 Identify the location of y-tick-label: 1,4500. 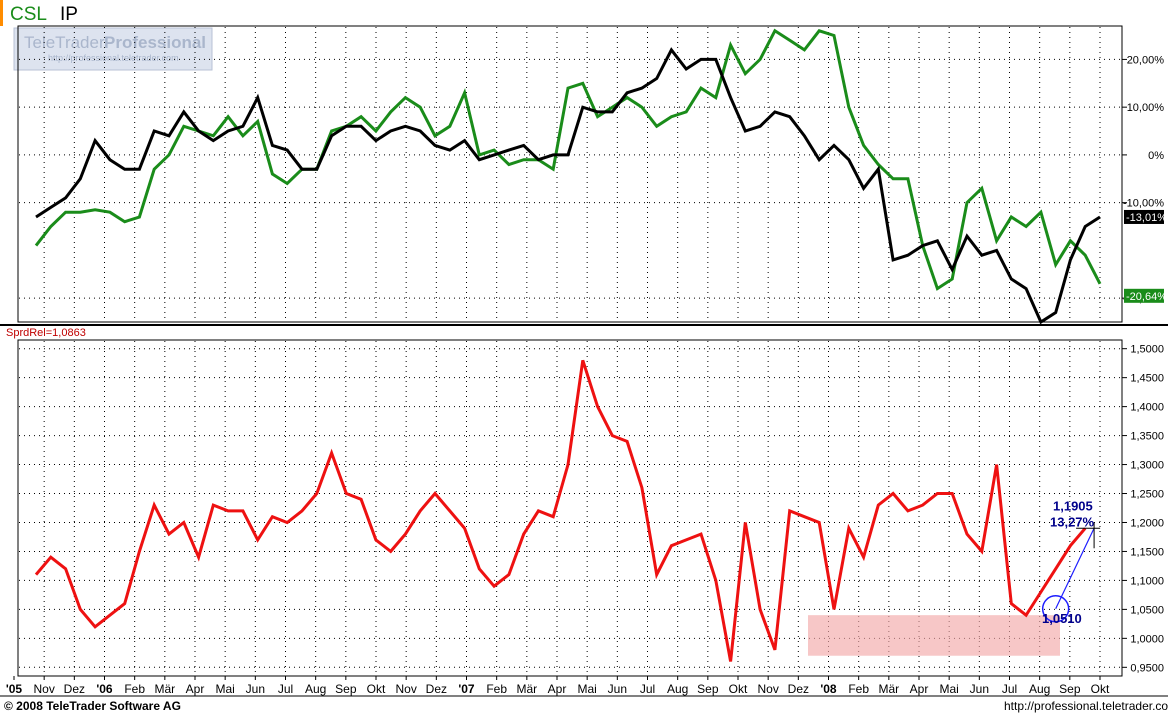
(1147, 379).